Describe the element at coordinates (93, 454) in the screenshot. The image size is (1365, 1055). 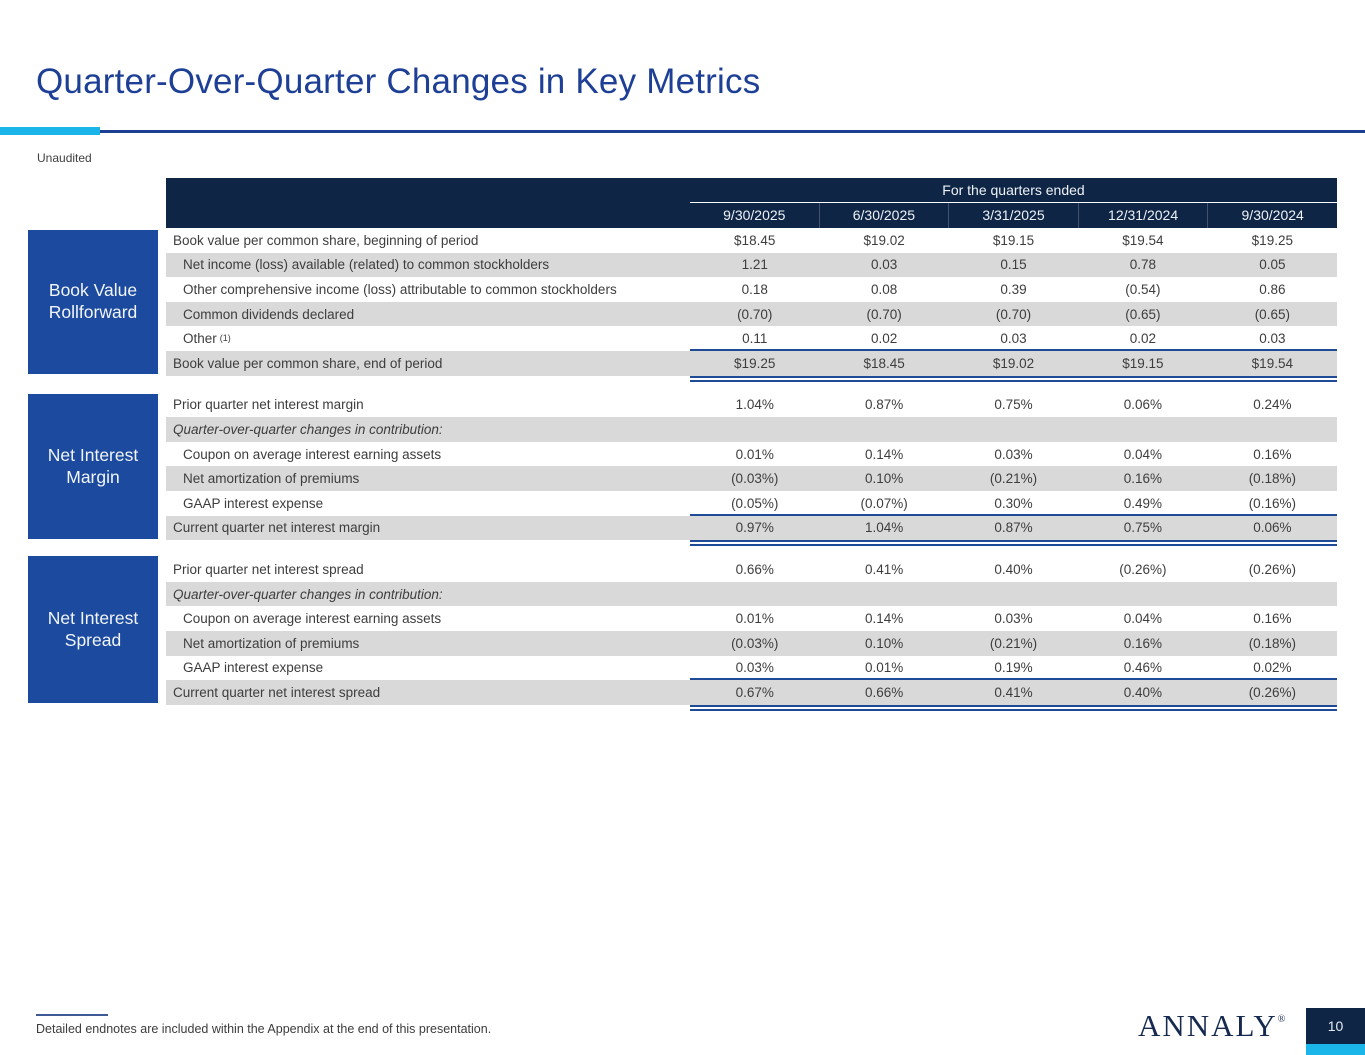
I see `section-box-label: Net Interest` at that location.